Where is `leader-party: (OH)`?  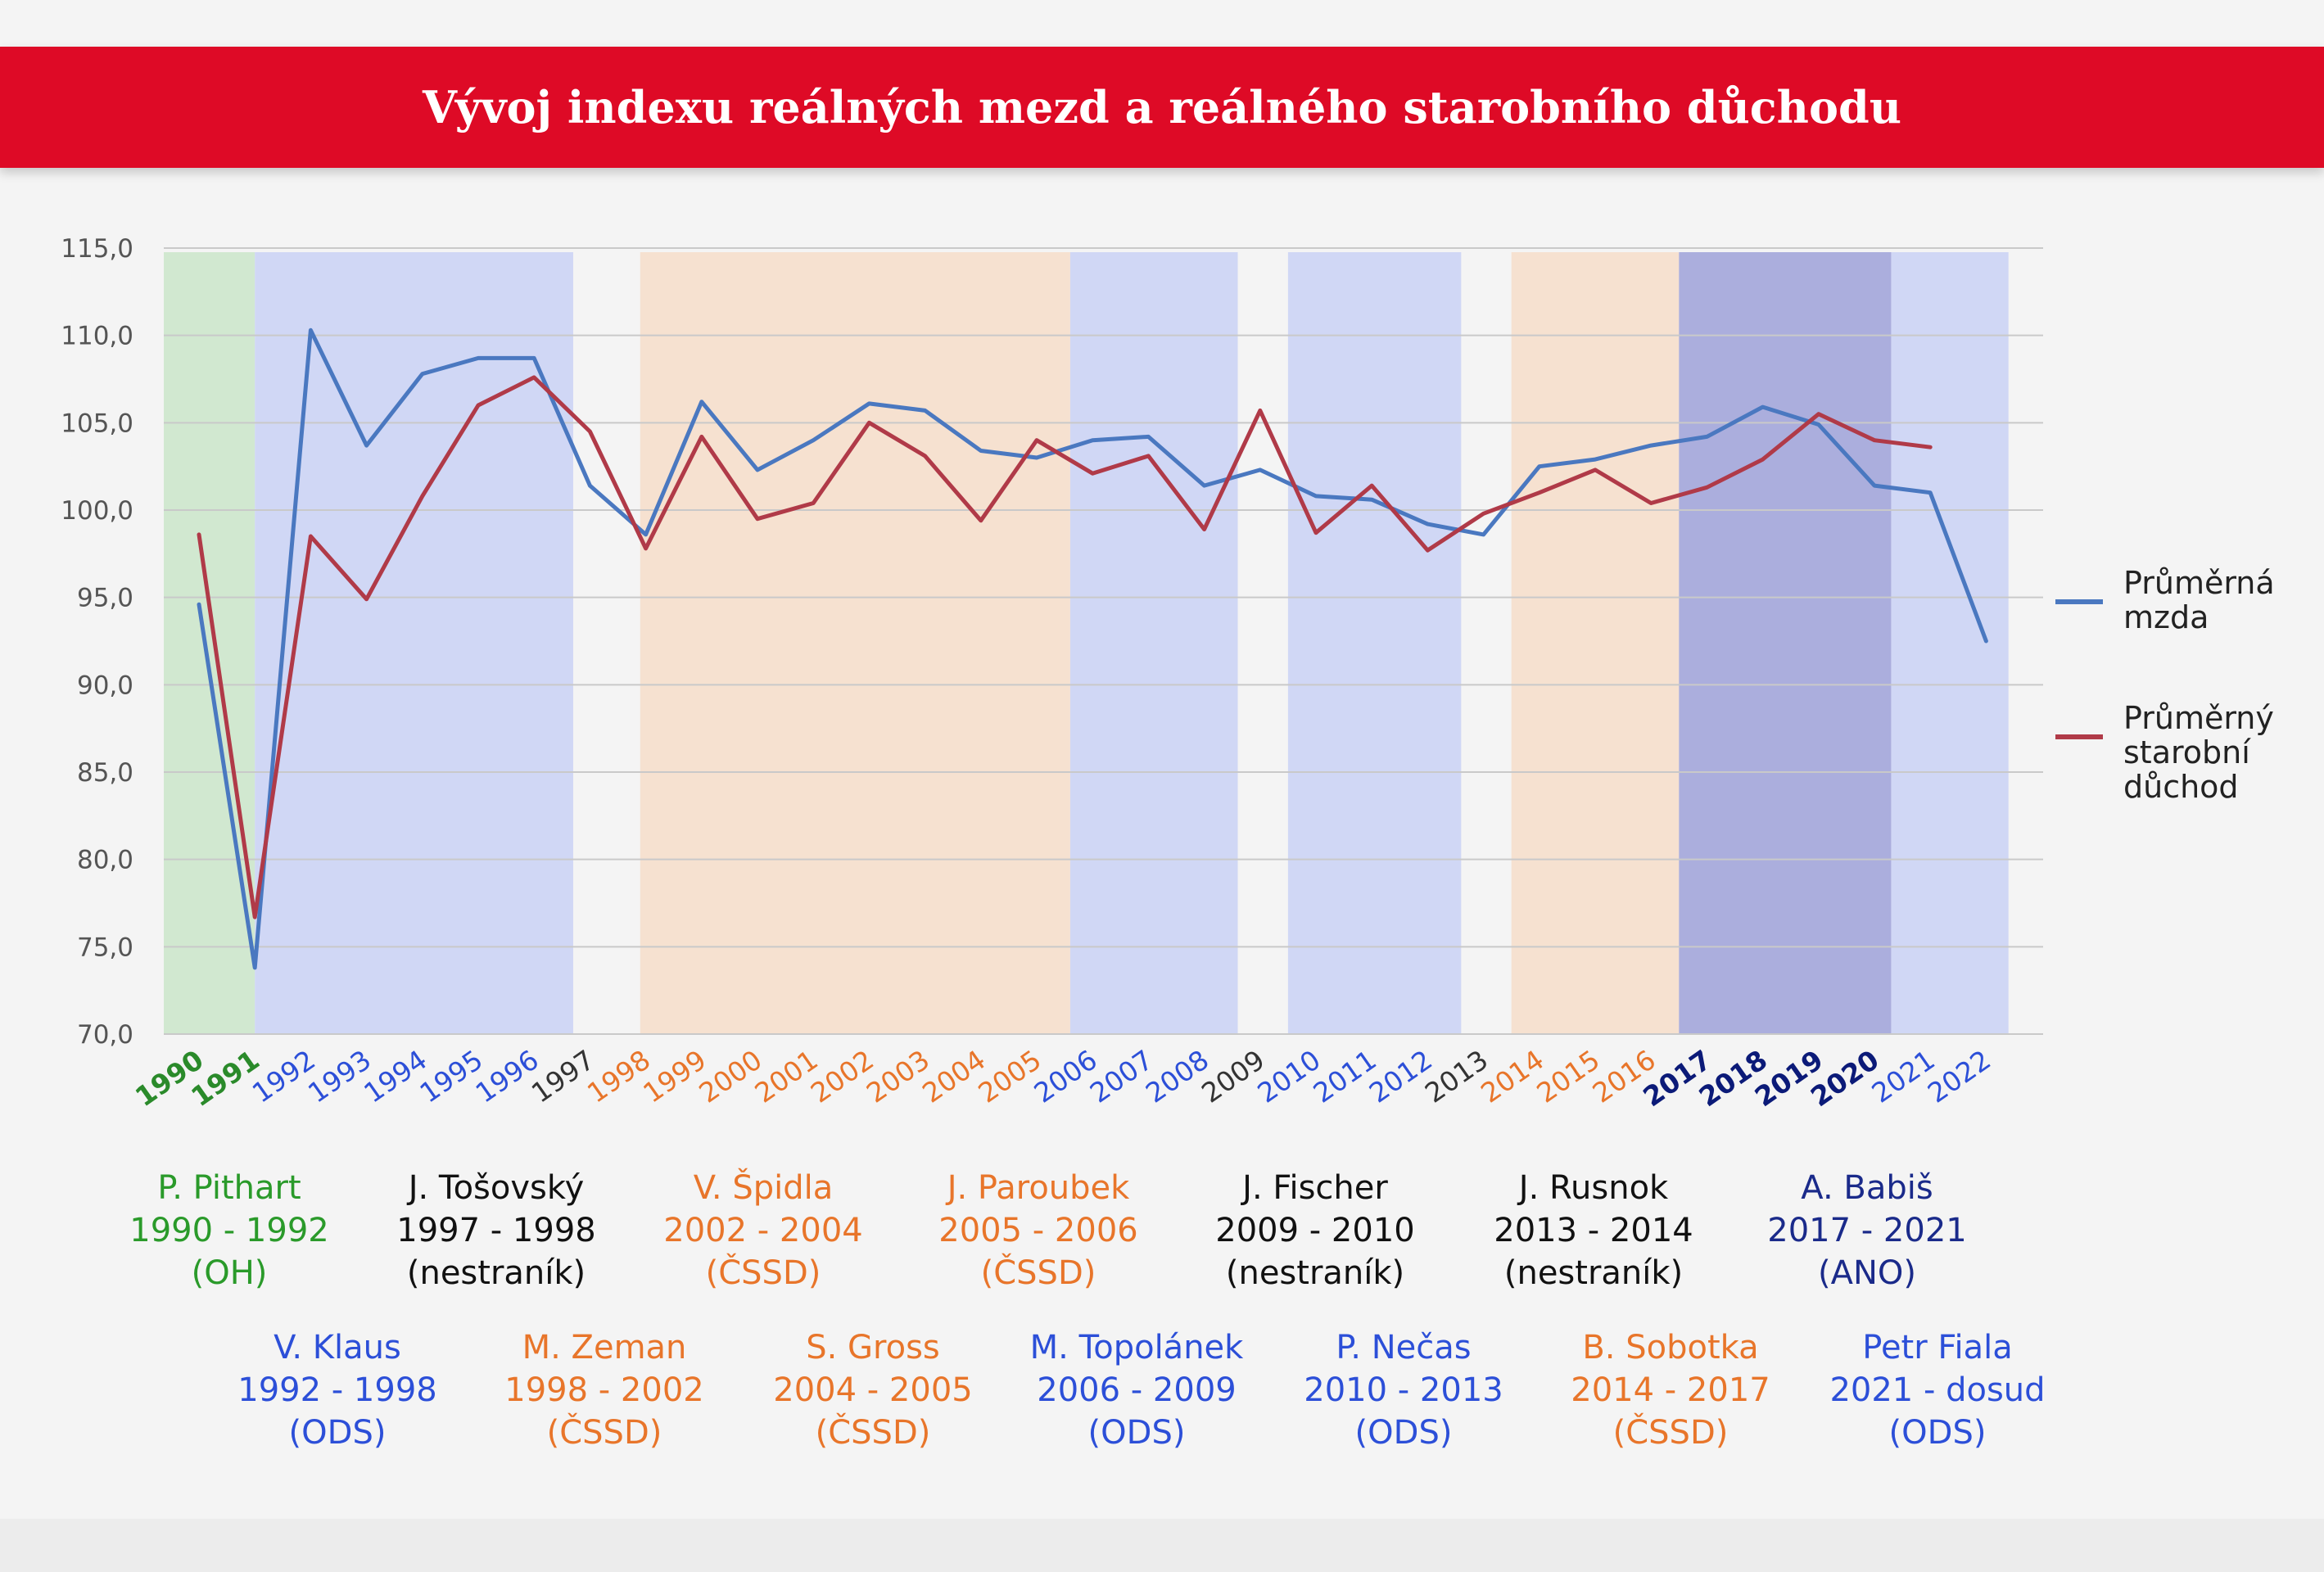
leader-party: (OH) is located at coordinates (229, 1273).